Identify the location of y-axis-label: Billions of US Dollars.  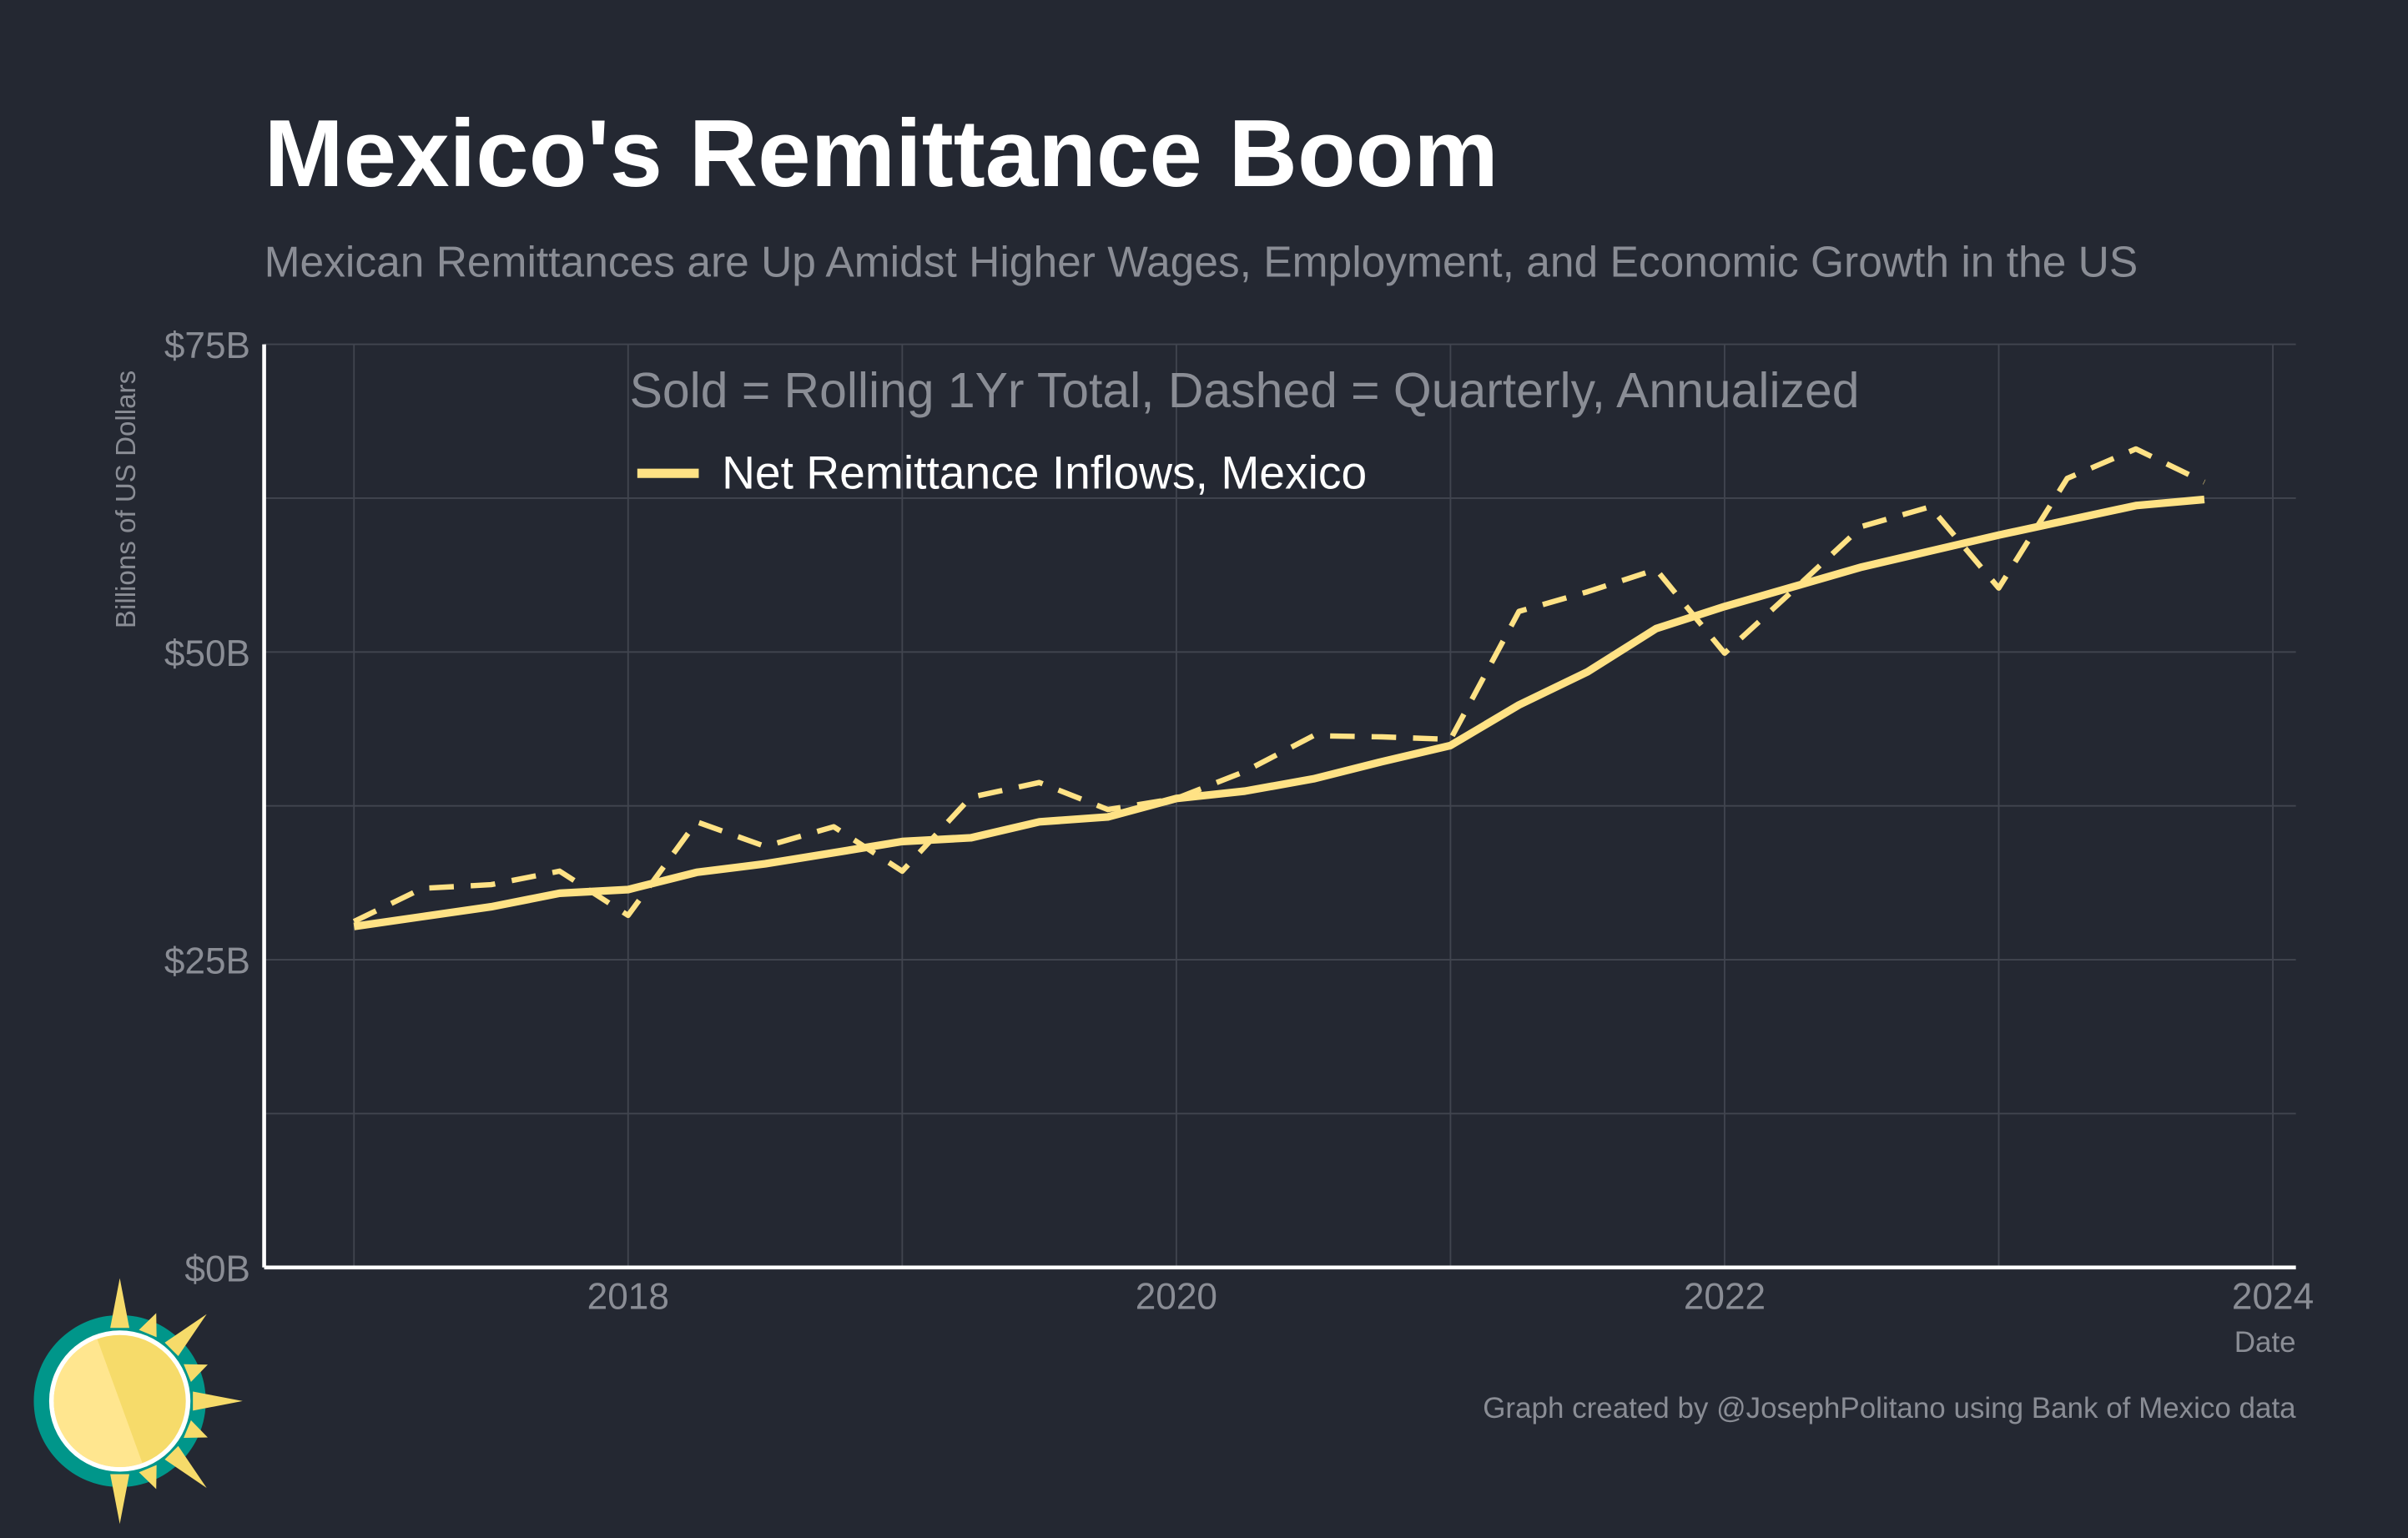
(126, 499).